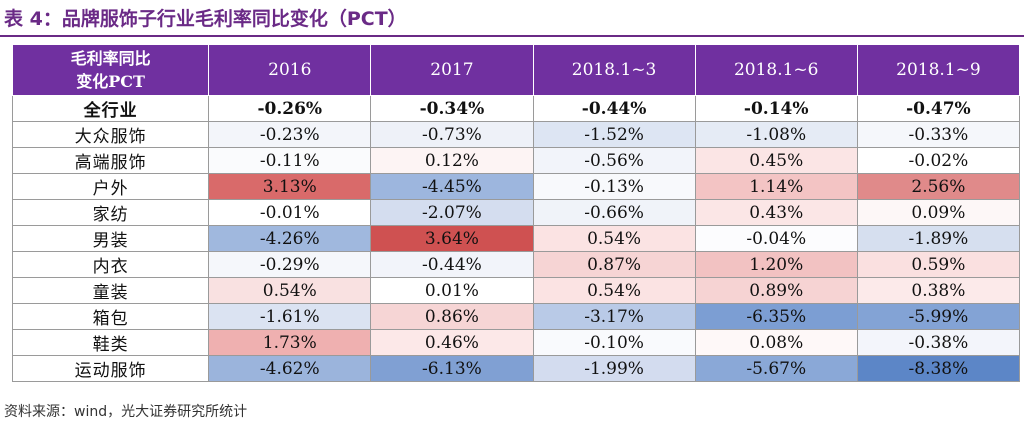  I want to click on column-header: 2018.1~3, so click(614, 70).